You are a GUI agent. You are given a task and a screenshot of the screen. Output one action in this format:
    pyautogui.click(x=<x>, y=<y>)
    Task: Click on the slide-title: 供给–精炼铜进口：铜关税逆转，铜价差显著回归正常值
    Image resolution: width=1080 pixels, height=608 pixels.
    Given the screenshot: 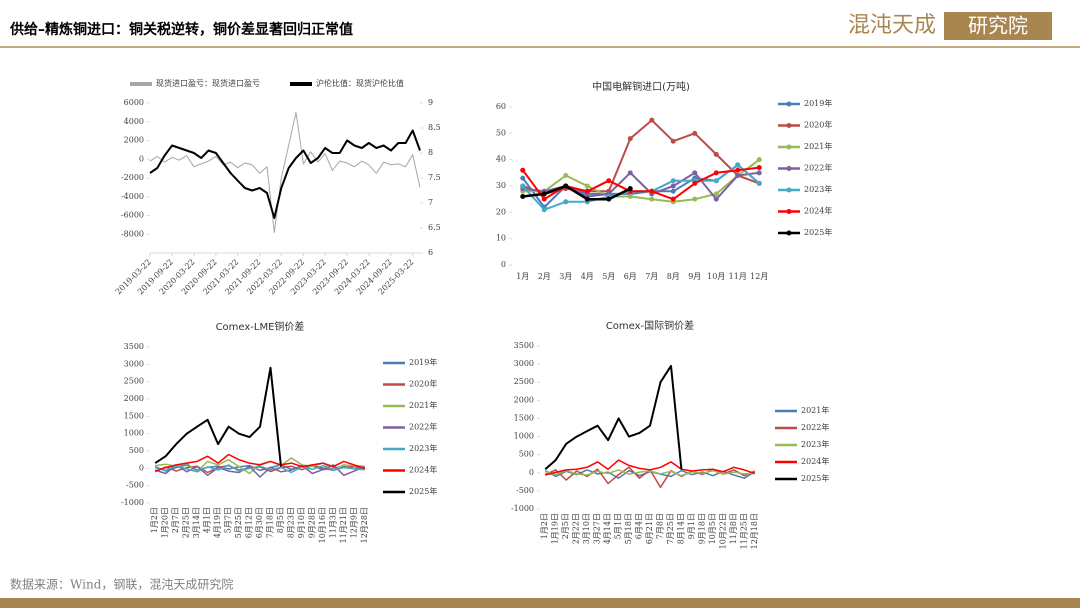 What is the action you would take?
    pyautogui.click(x=181, y=29)
    